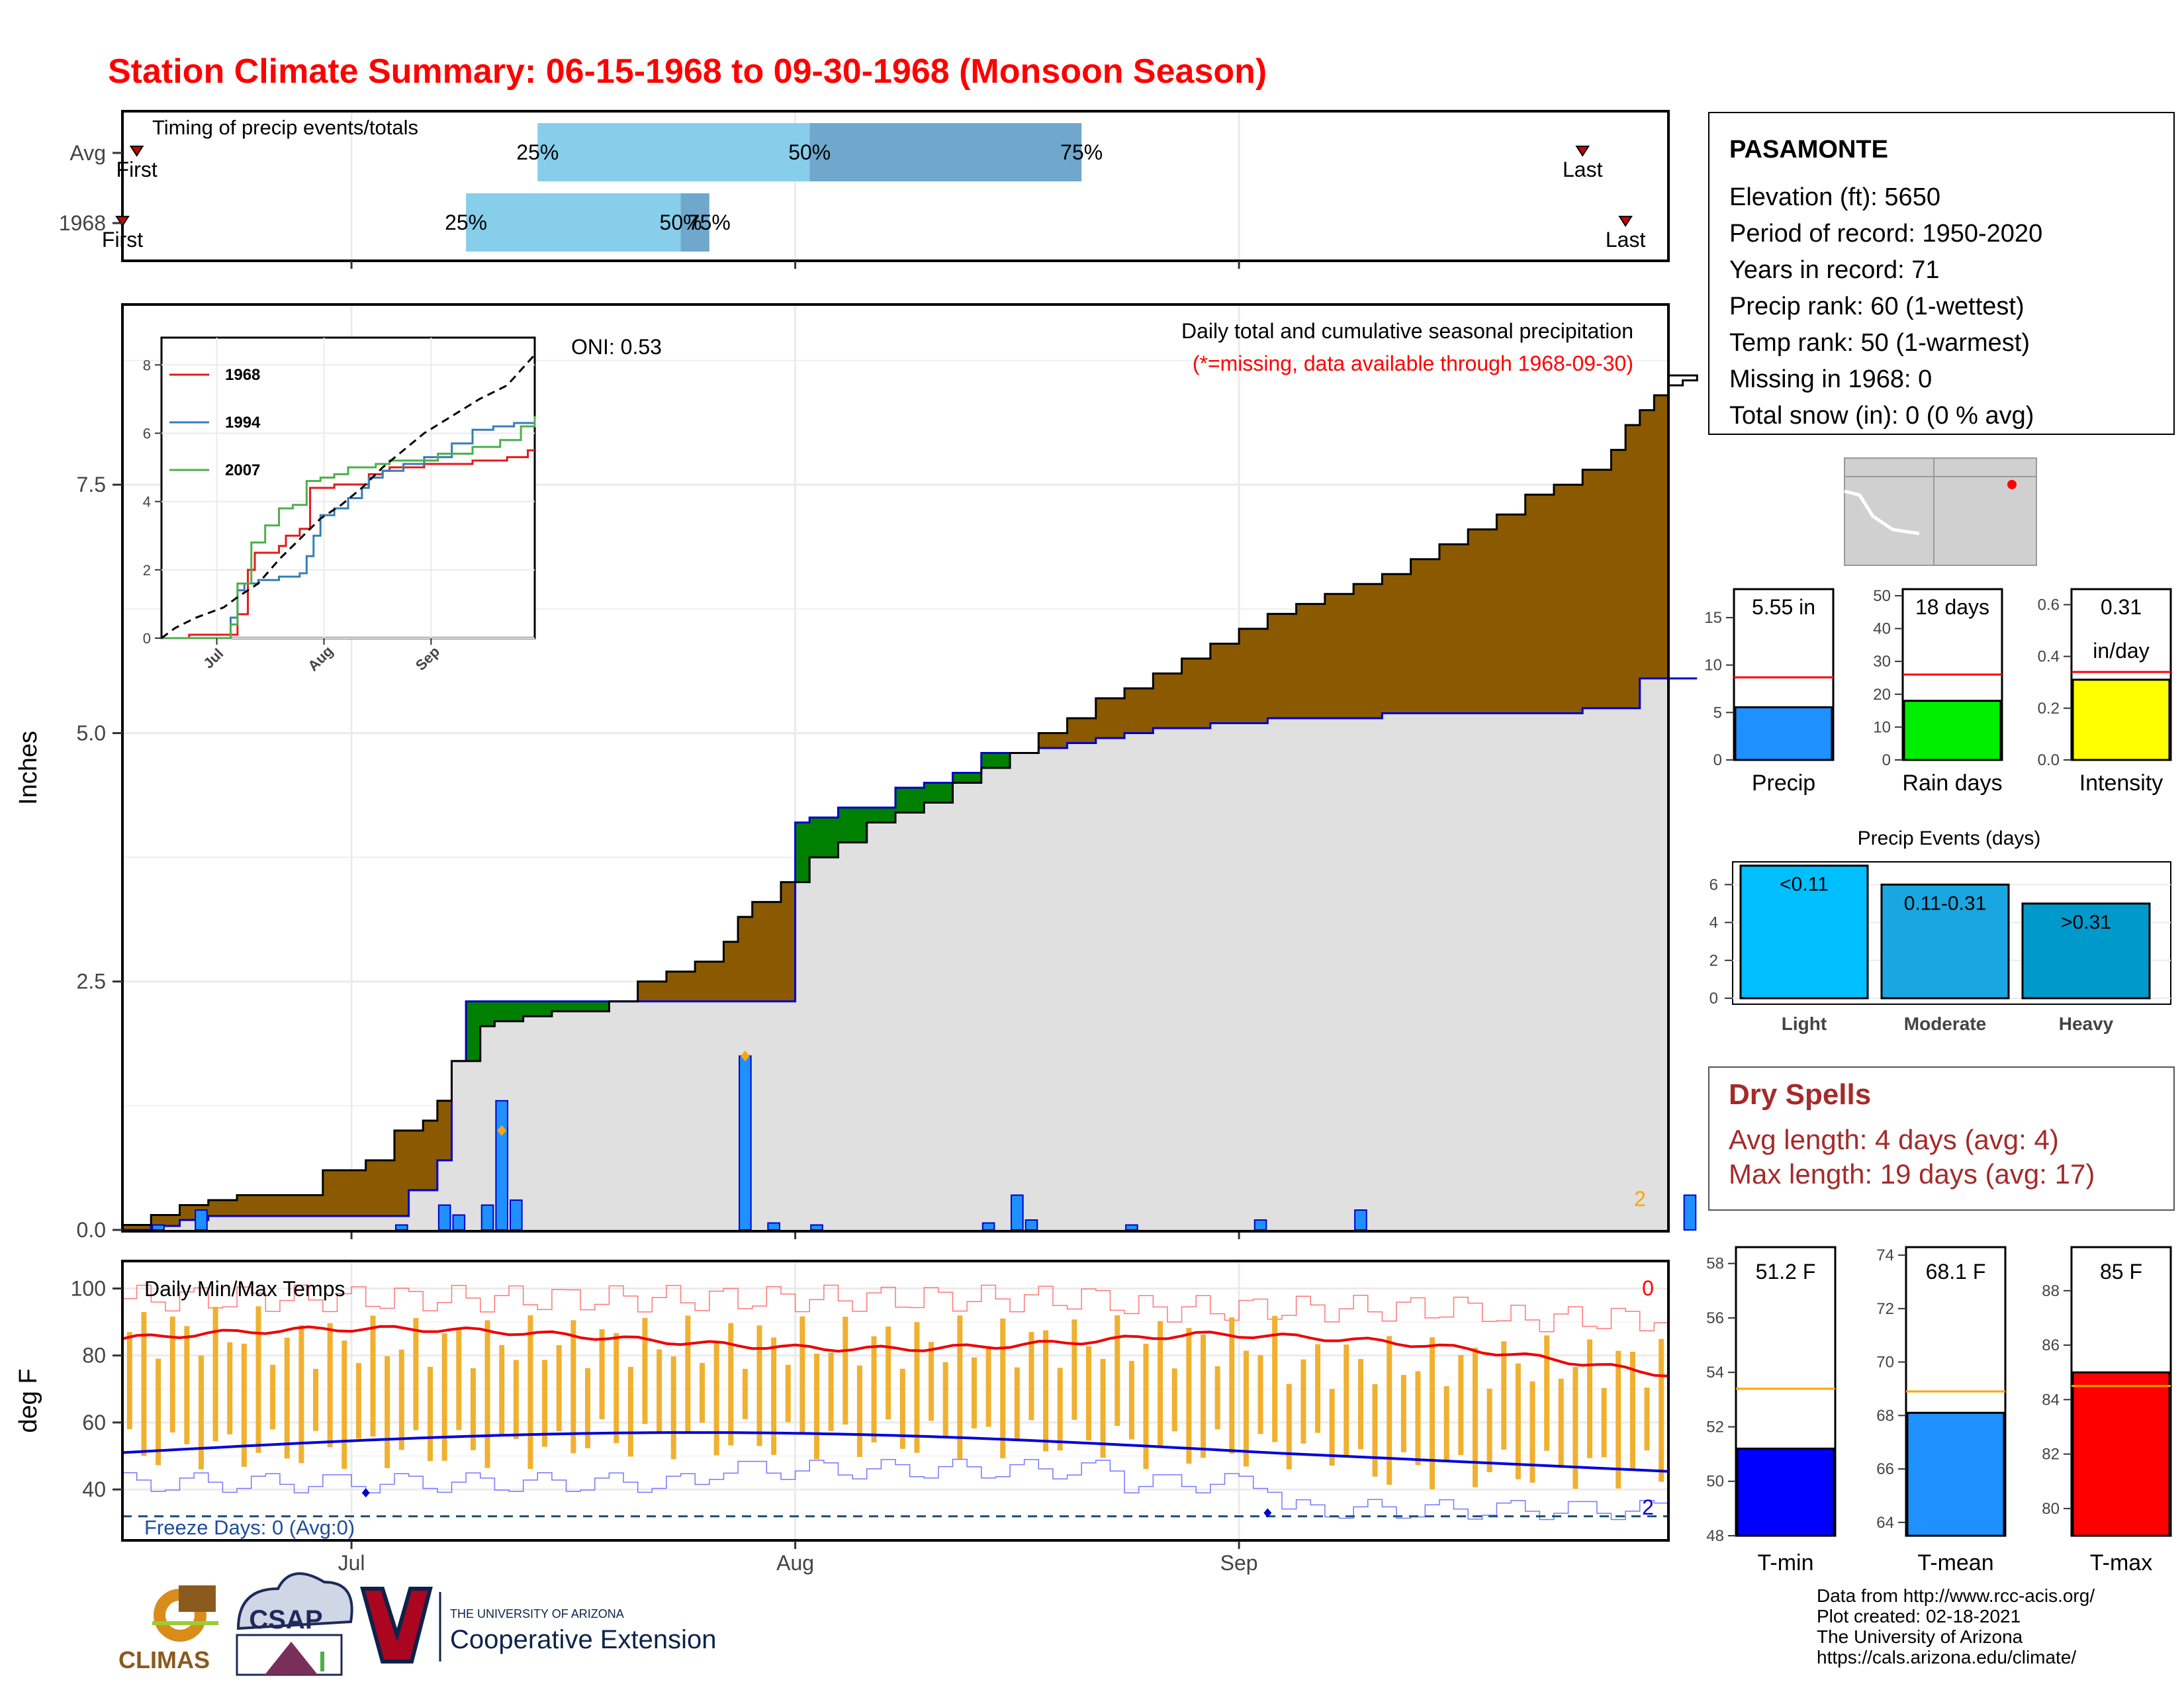 The image size is (2184, 1688). What do you see at coordinates (1877, 306) in the screenshot?
I see `station-info-line: Precip rank: 60 (1-wettest)` at bounding box center [1877, 306].